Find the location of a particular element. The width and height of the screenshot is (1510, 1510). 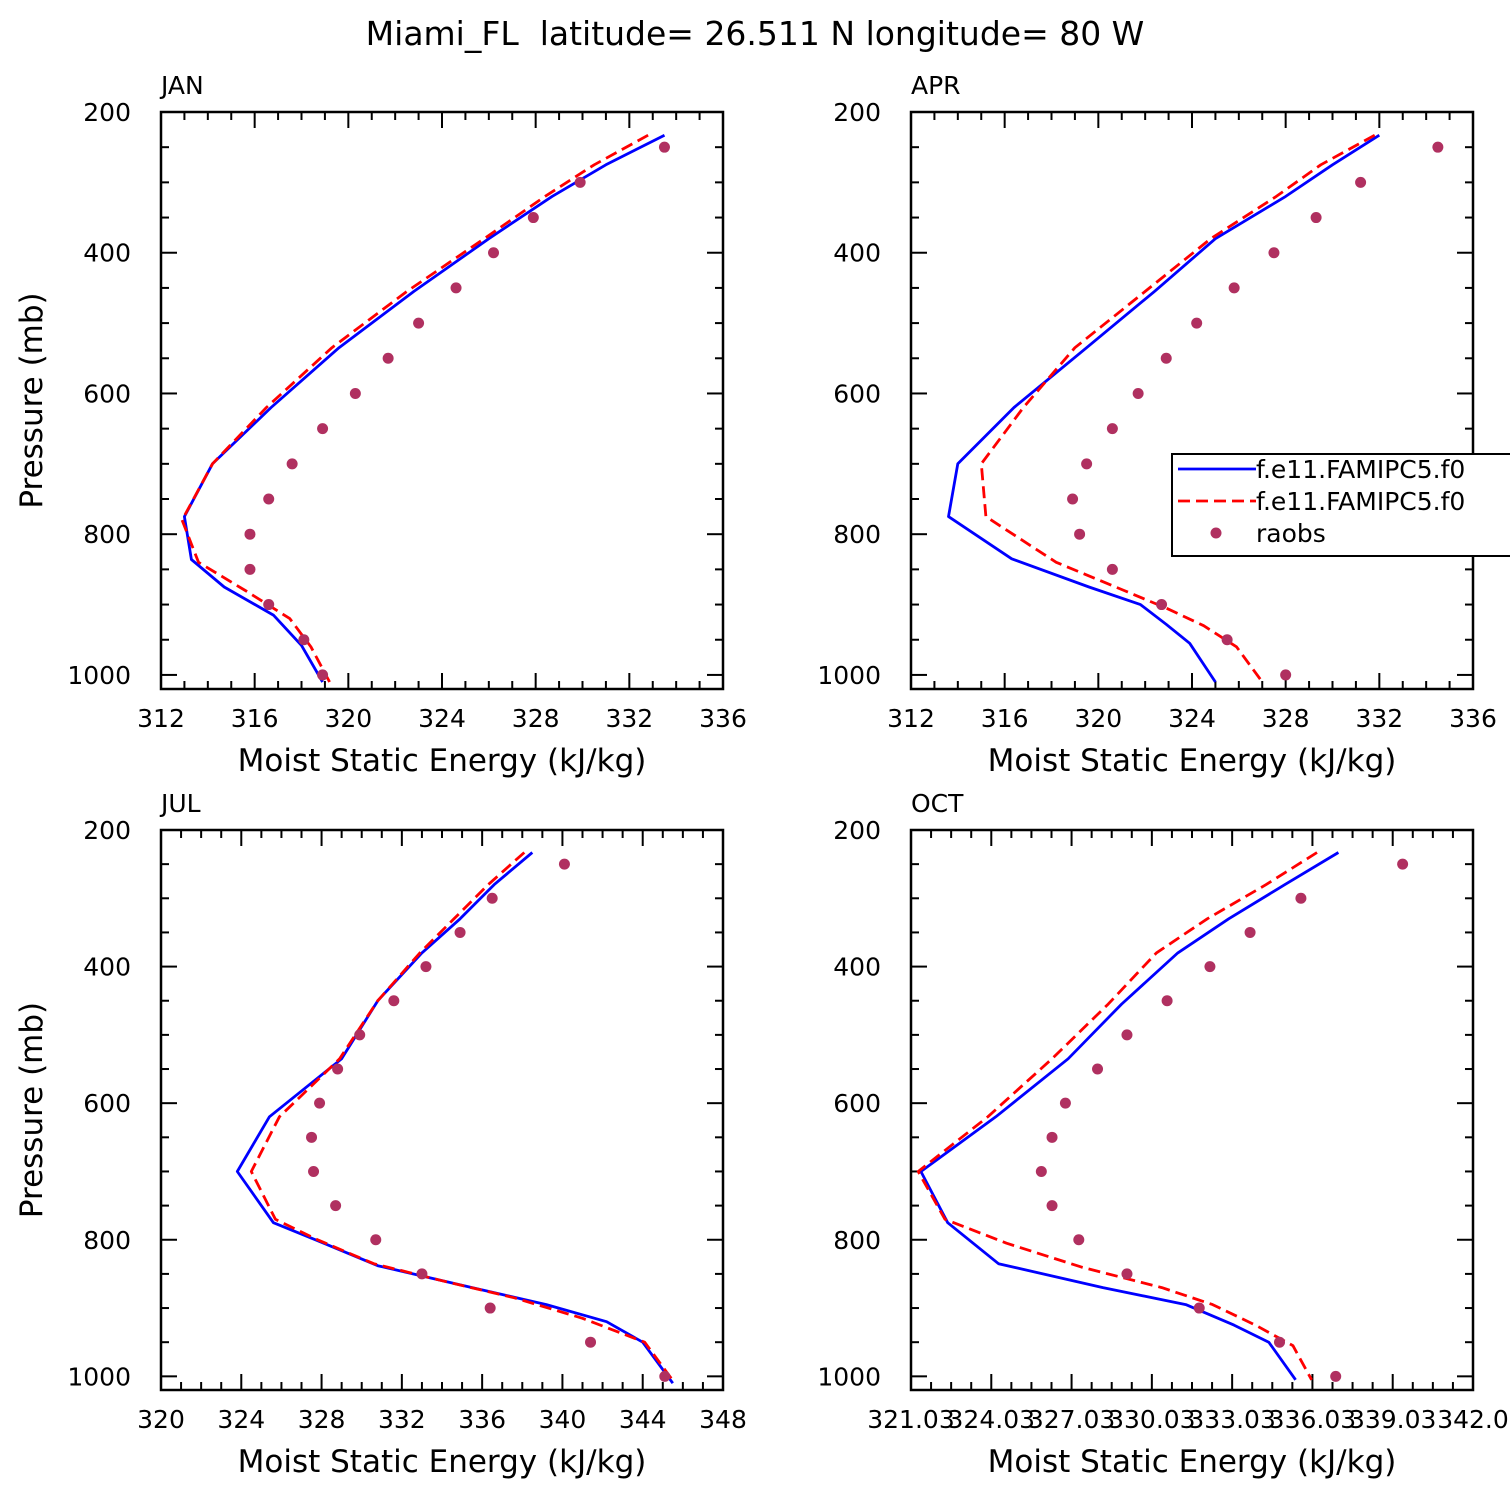

x-tick-label: 344 is located at coordinates (643, 1419).